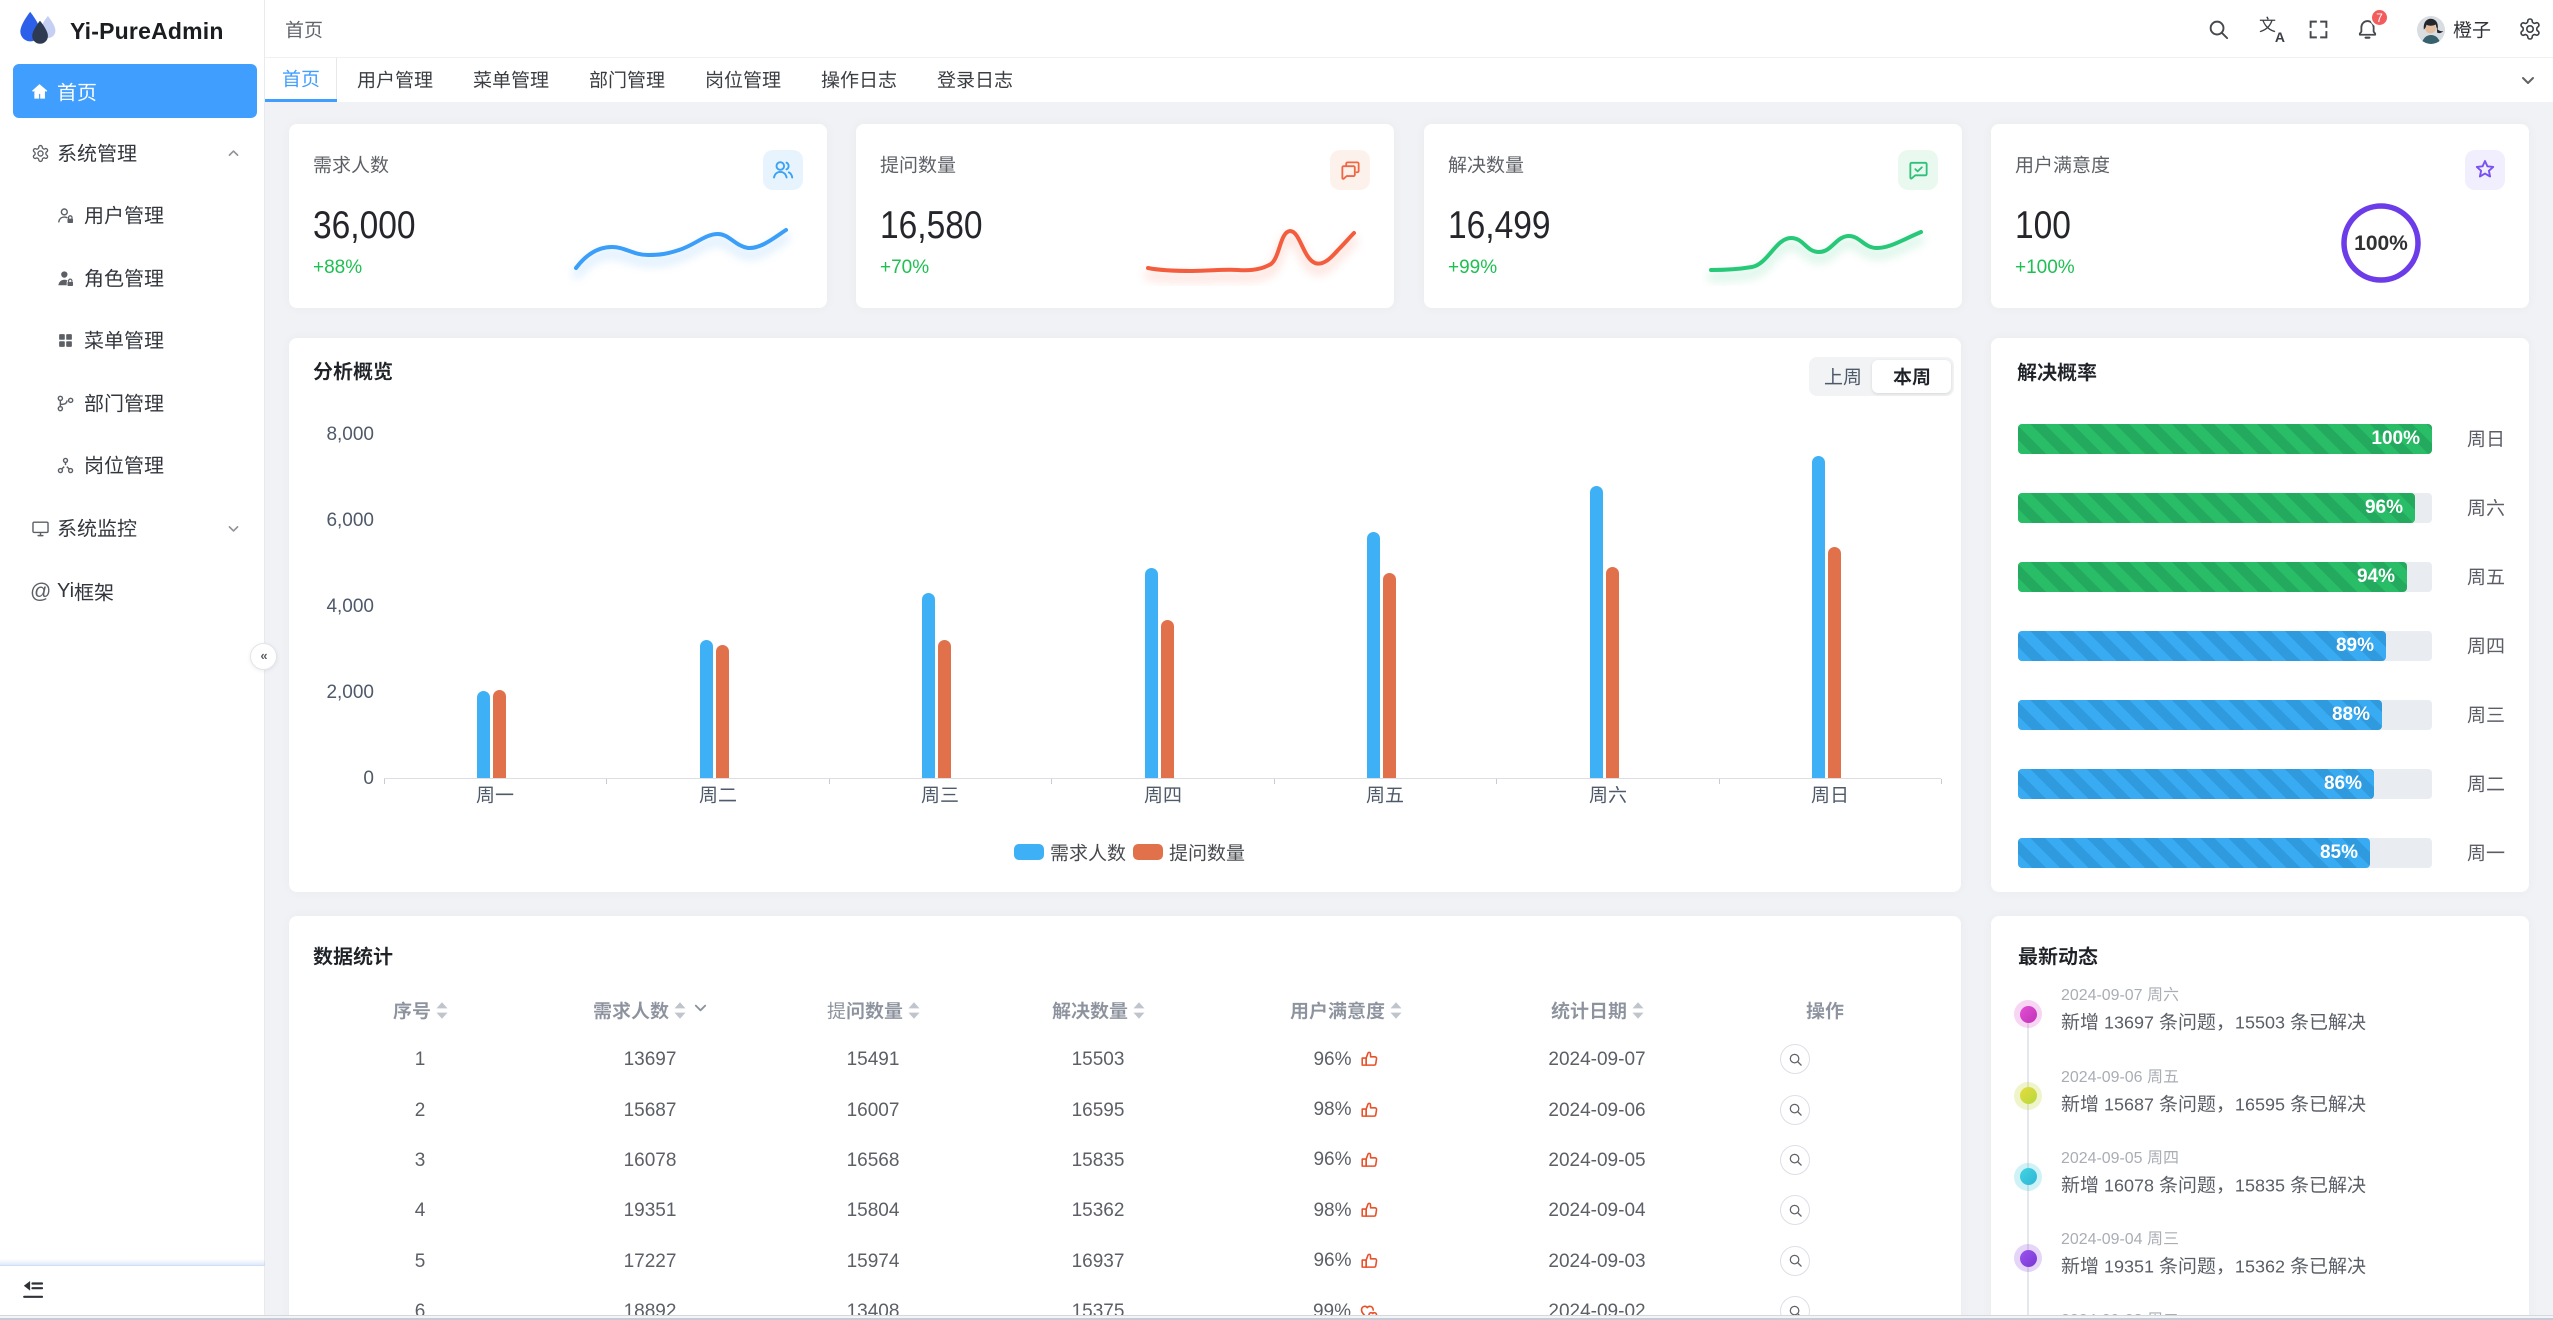 The height and width of the screenshot is (1320, 2553). I want to click on svg-text: 2024-09-07, so click(2102, 994).